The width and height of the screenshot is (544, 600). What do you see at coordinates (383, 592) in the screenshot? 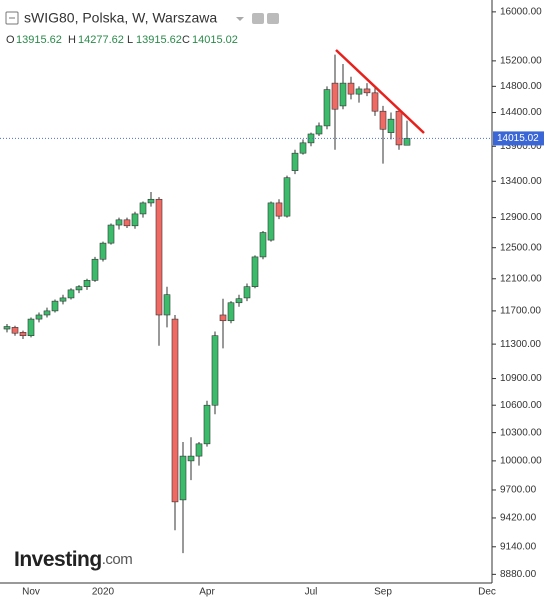
I see `x-tick-label: Sep` at bounding box center [383, 592].